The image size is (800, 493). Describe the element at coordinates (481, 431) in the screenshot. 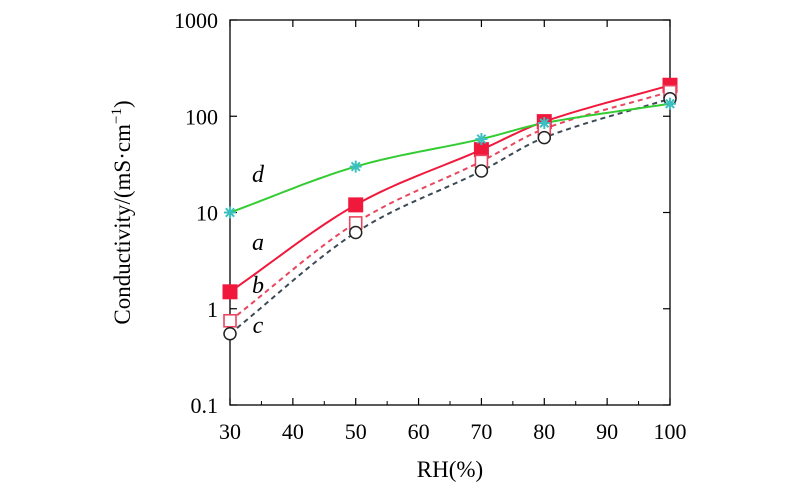

I see `x-tick-label: 70` at that location.